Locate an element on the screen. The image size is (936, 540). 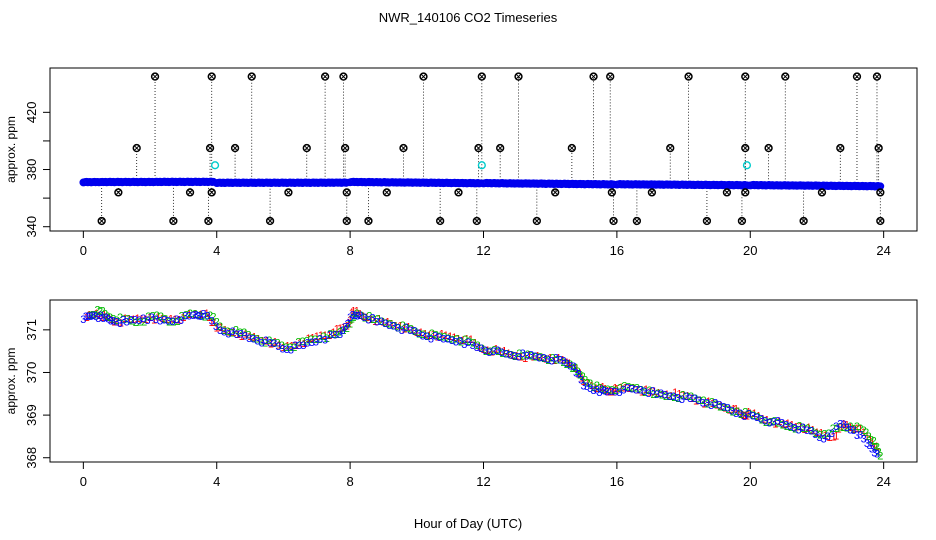
bottom-x-tick-label: 8 is located at coordinates (349, 481).